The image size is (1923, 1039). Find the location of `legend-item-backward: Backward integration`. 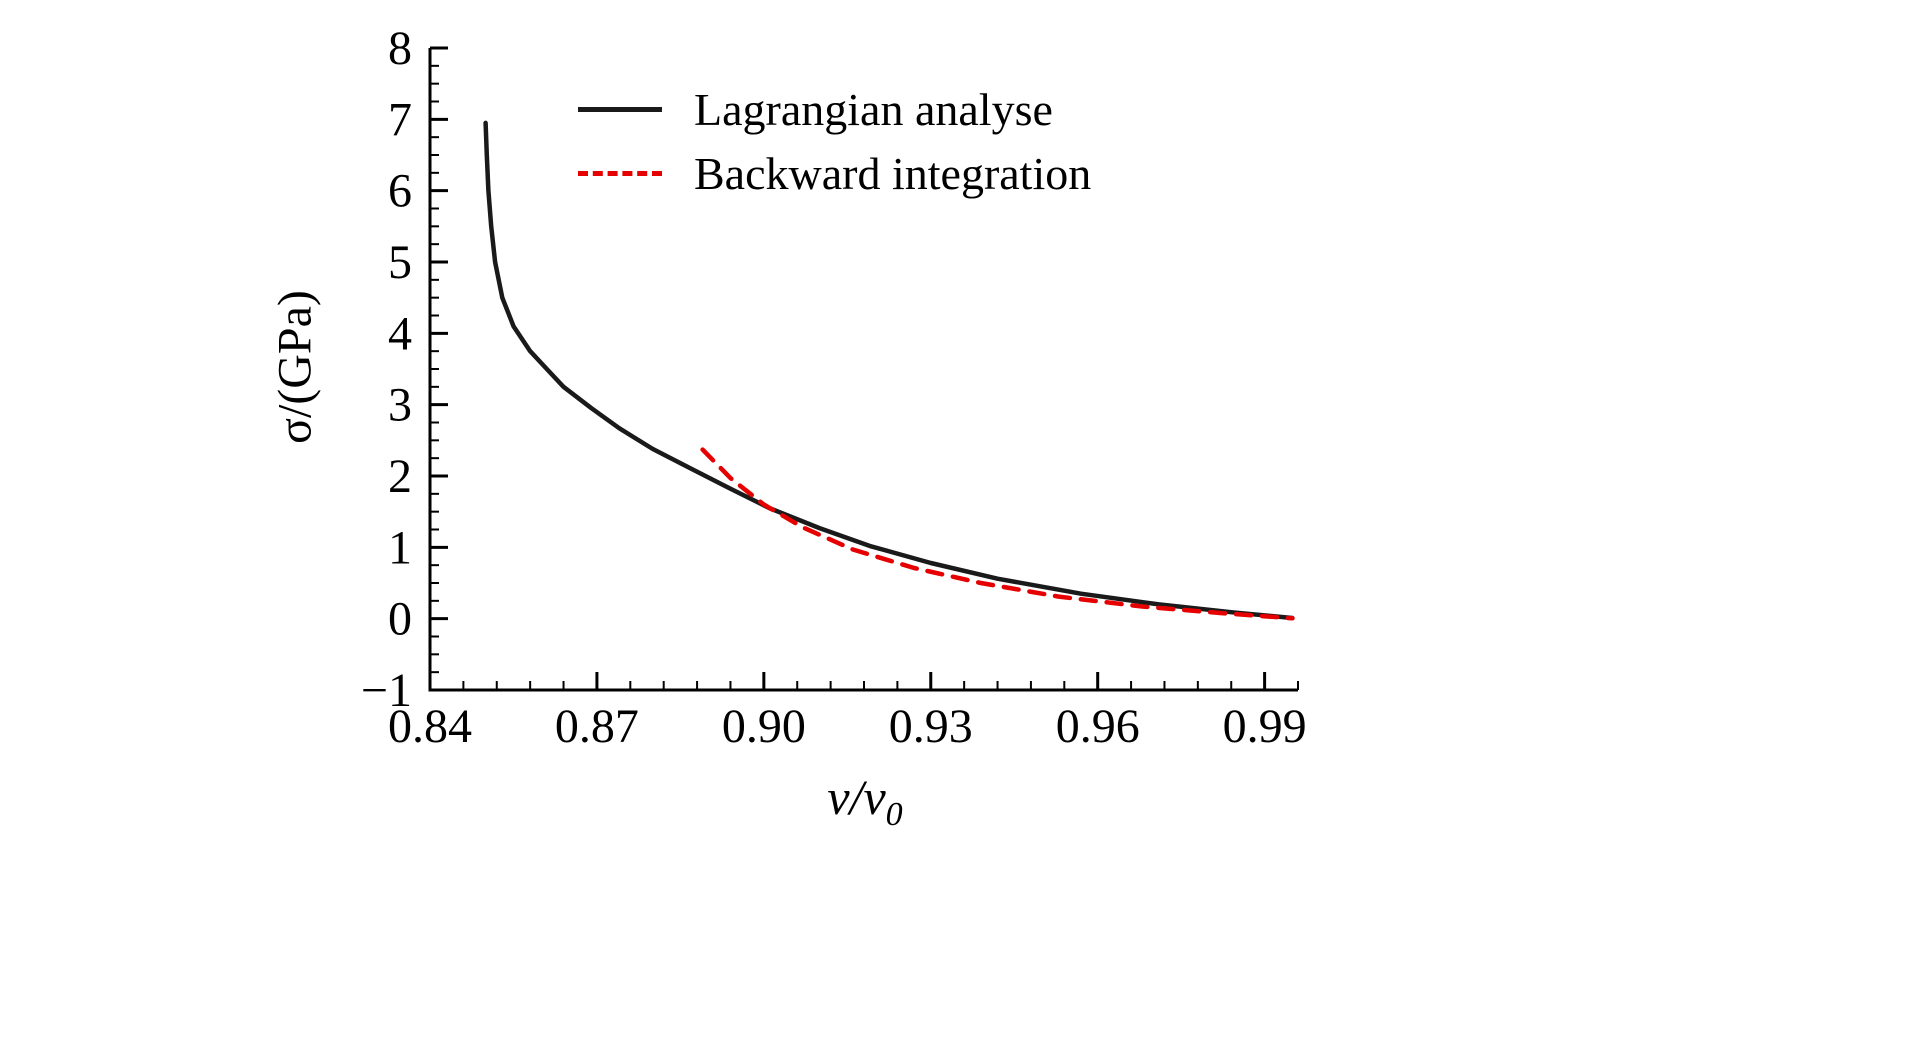

legend-item-backward: Backward integration is located at coordinates (835, 173).